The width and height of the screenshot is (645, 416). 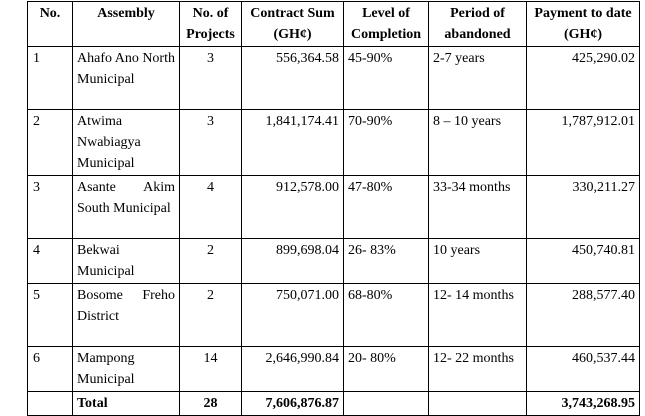 I want to click on cell-no: 5, so click(x=50, y=315).